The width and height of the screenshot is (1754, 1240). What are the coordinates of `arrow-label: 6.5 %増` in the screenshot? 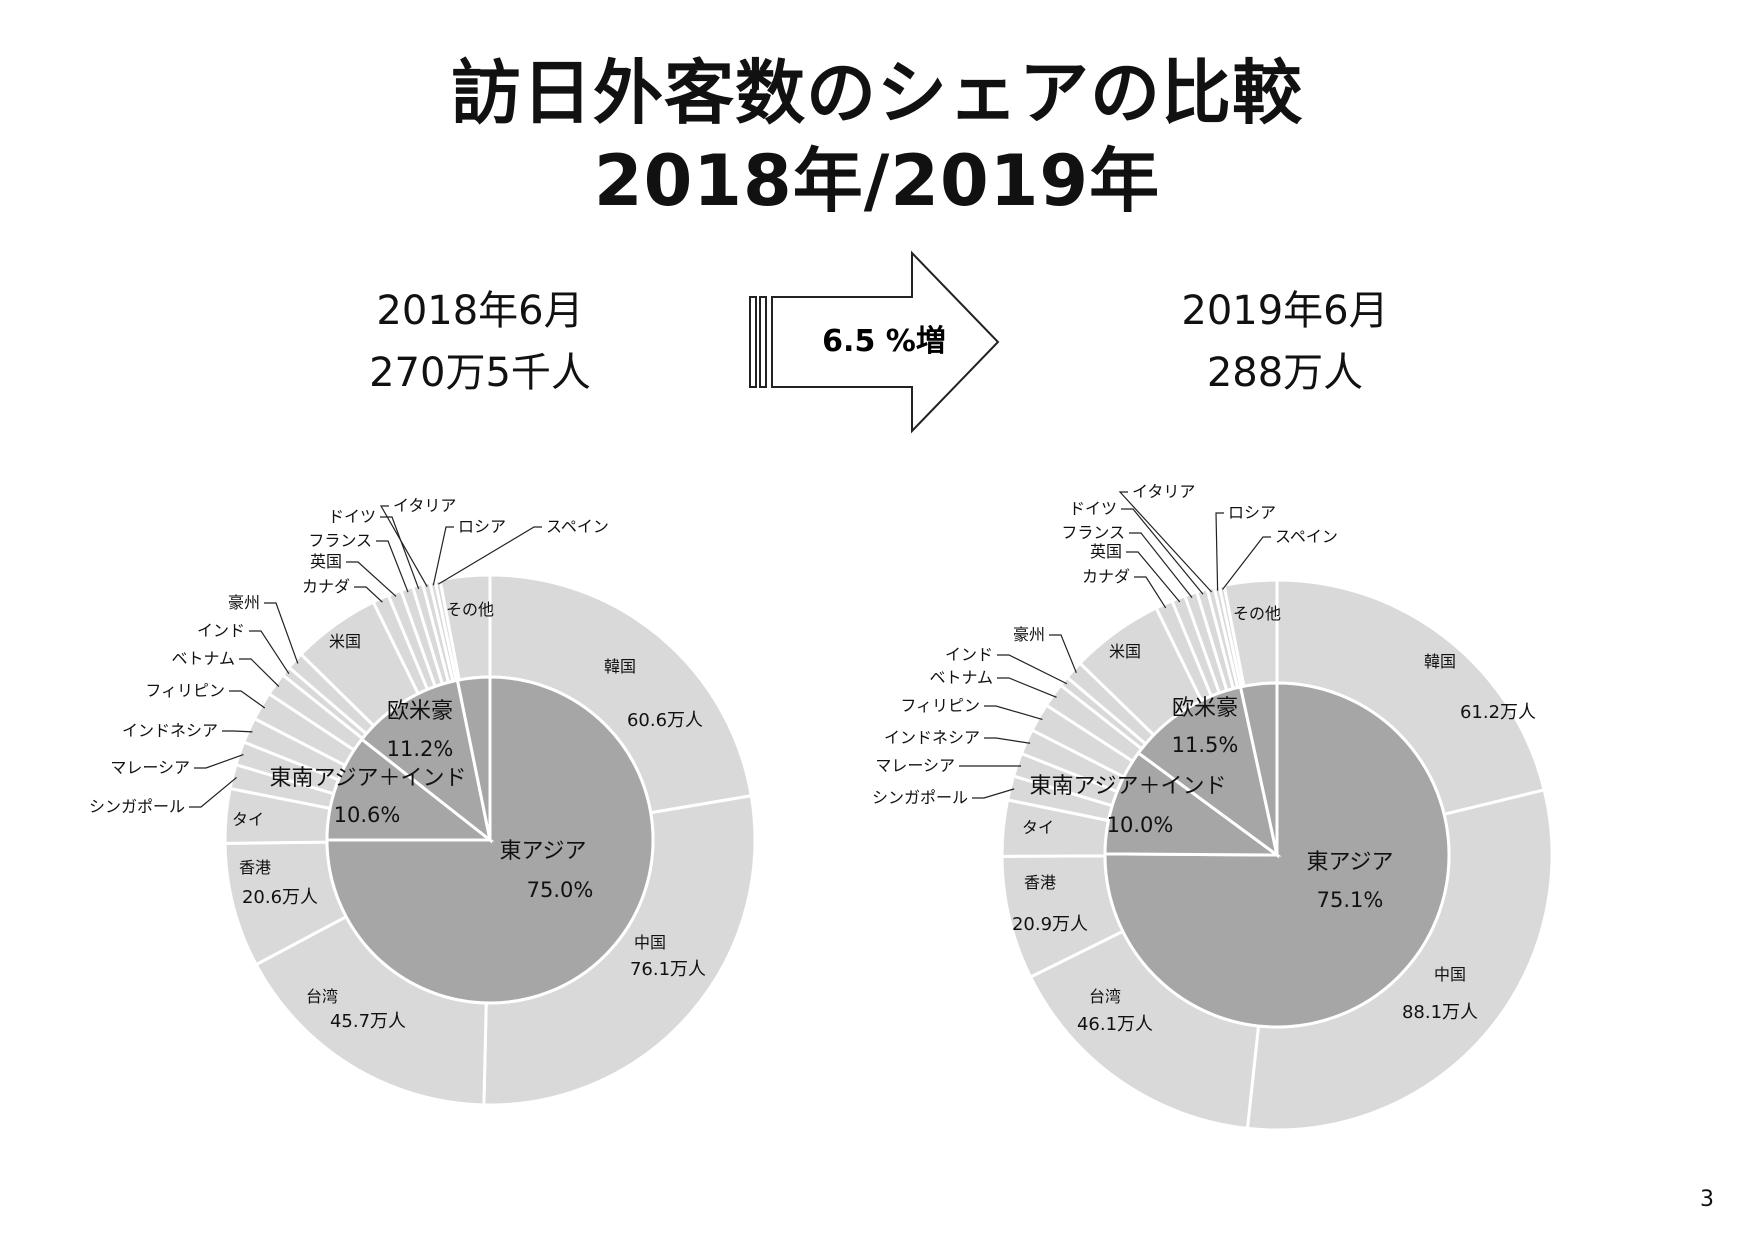 It's located at (884, 341).